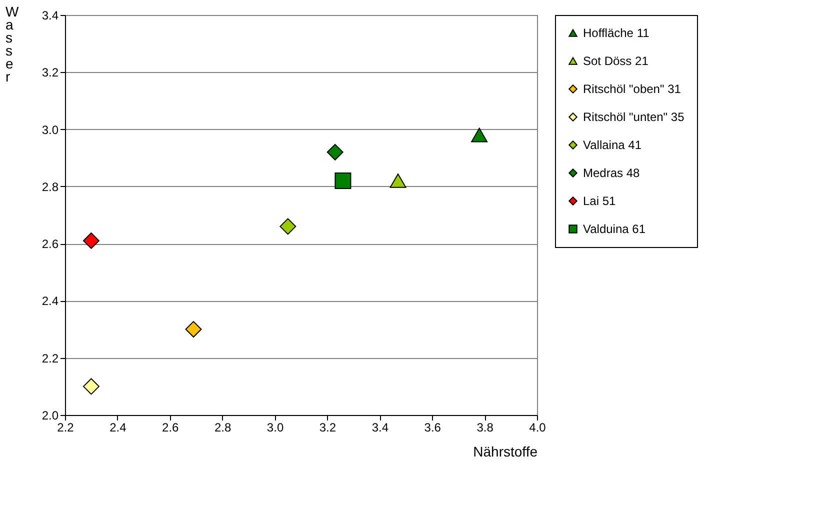  I want to click on y-tick-label: 3.4, so click(50, 15).